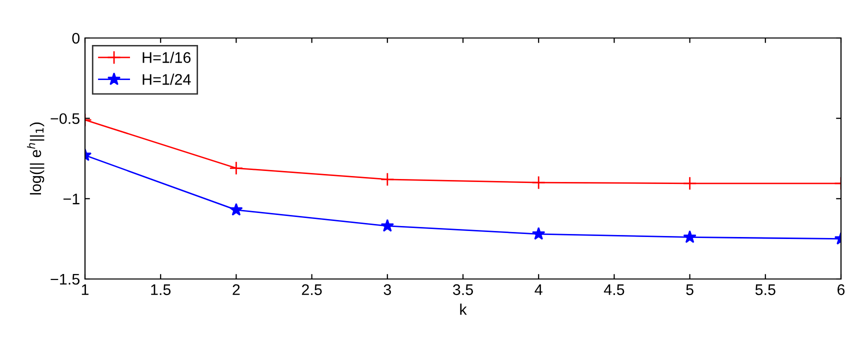 The image size is (851, 338). Describe the element at coordinates (312, 290) in the screenshot. I see `x-tick-label: 2.5` at that location.